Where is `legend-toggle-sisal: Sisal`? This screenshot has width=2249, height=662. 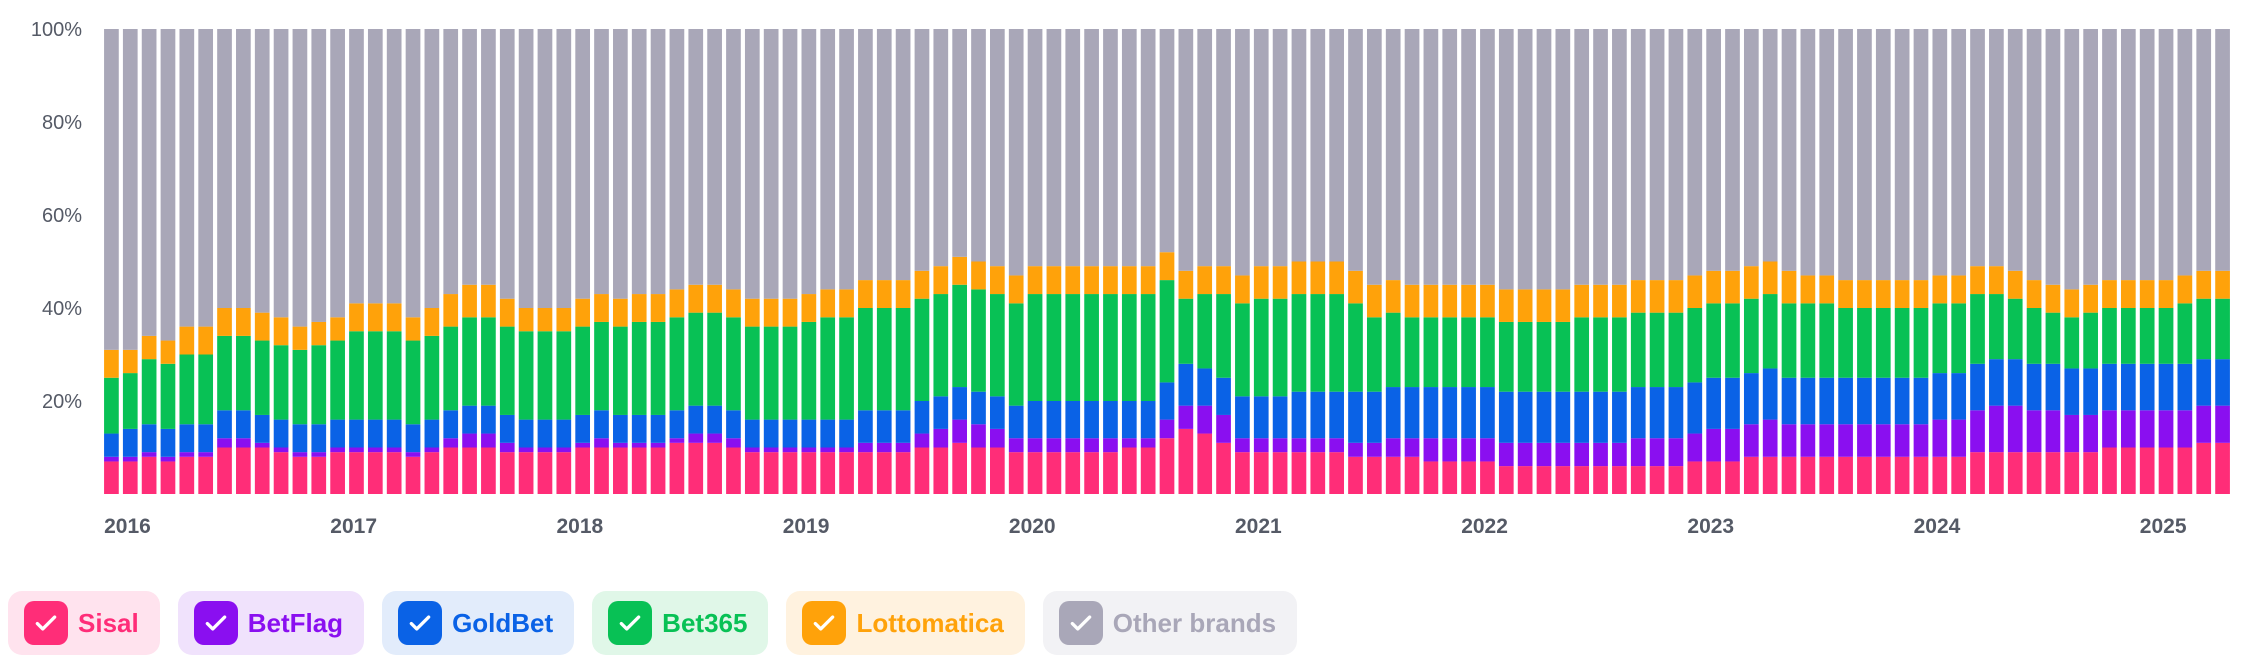
legend-toggle-sisal: Sisal is located at coordinates (84, 623).